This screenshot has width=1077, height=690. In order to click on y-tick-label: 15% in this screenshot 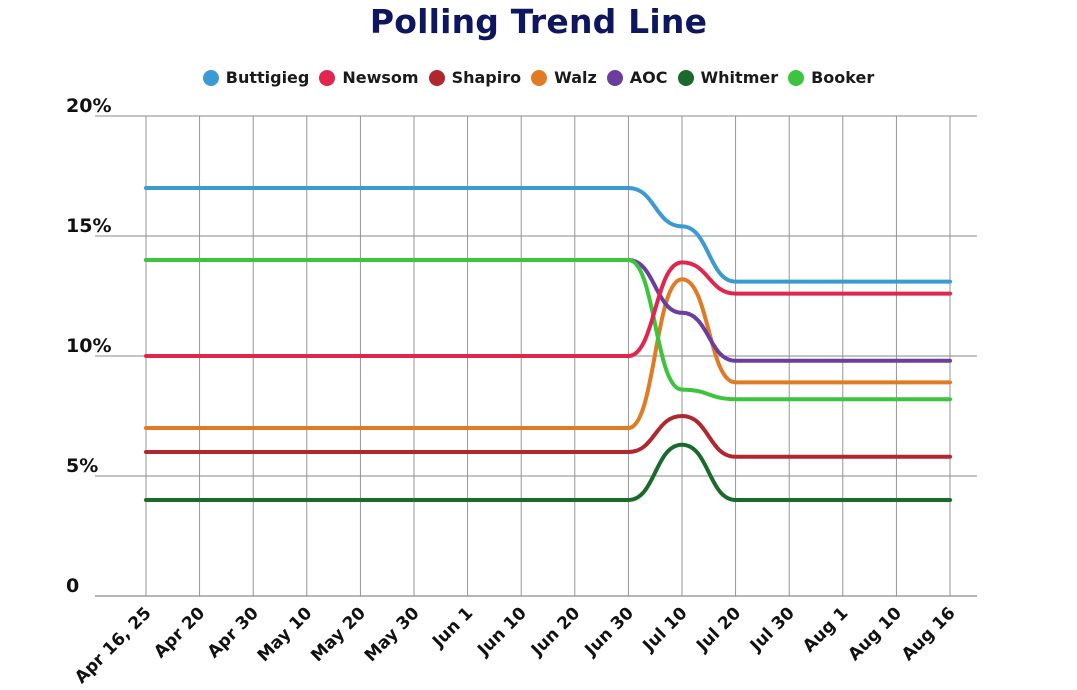, I will do `click(88, 226)`.